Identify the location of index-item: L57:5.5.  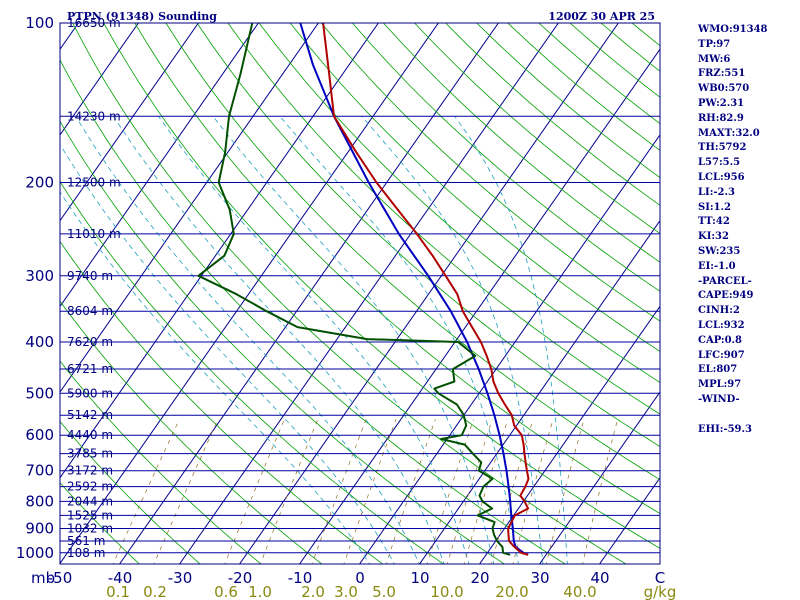
(719, 163).